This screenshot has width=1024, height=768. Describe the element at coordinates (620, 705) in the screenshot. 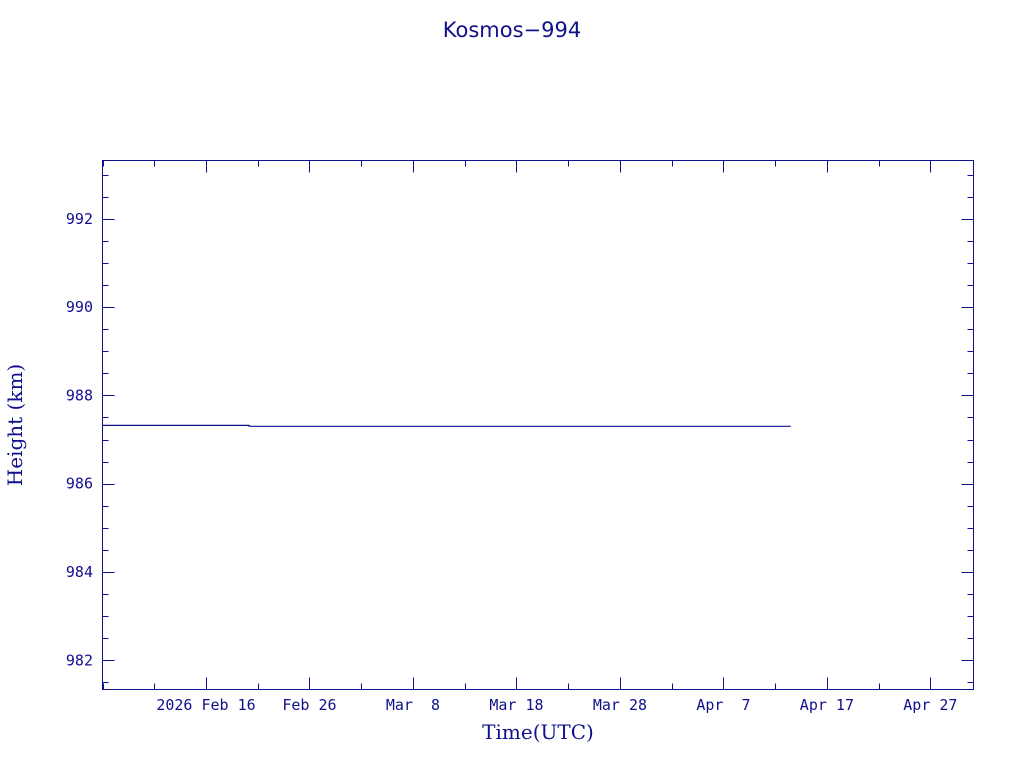

I see `x-tick-label: Mar 28` at that location.